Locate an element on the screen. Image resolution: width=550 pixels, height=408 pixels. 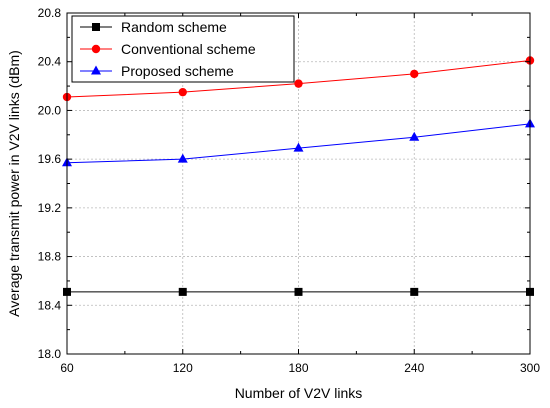
legend-item: Proposed scheme is located at coordinates (157, 71).